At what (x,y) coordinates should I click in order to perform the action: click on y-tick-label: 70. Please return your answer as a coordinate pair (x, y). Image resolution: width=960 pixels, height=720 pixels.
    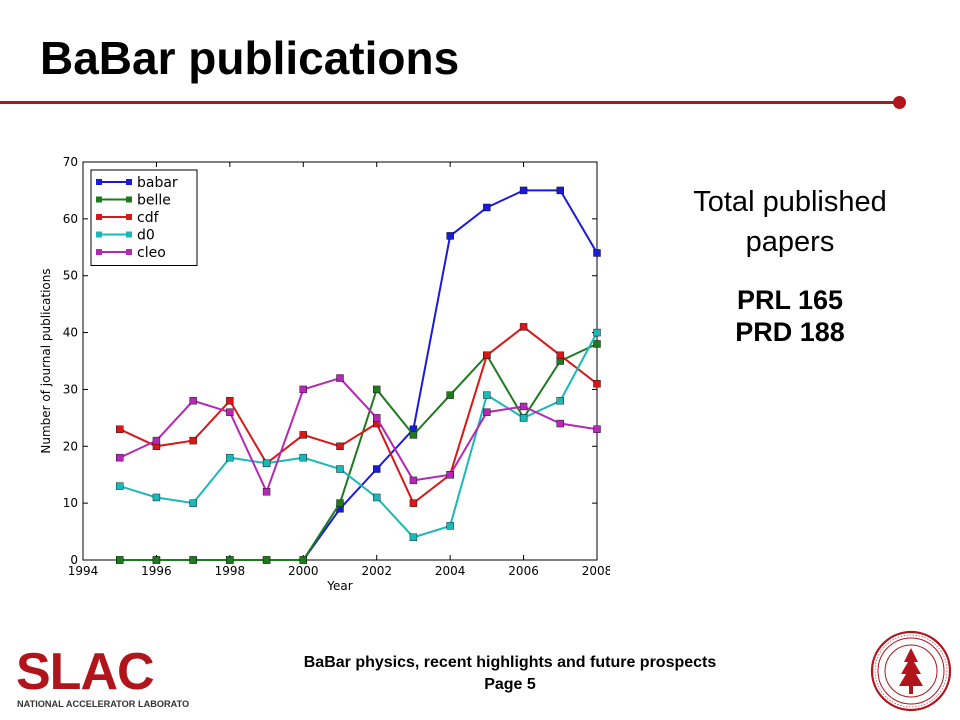
    Looking at the image, I should click on (70, 162).